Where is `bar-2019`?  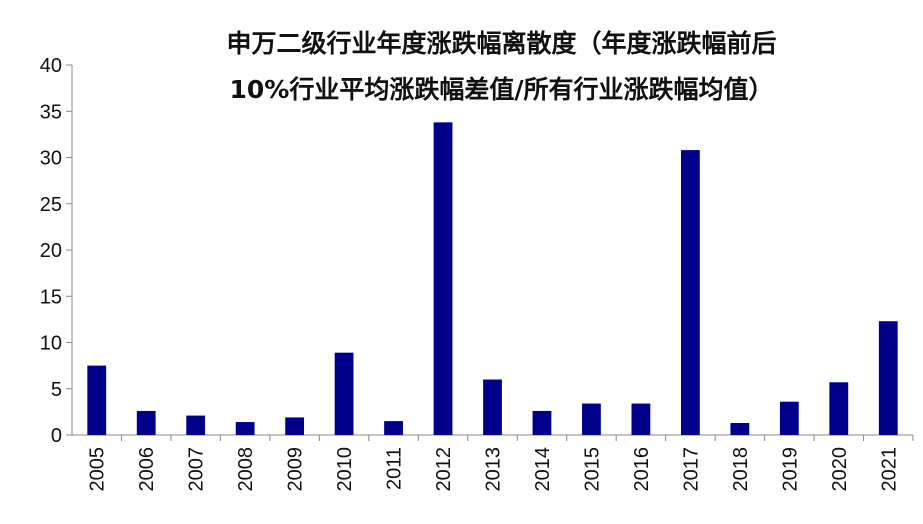
bar-2019 is located at coordinates (789, 418).